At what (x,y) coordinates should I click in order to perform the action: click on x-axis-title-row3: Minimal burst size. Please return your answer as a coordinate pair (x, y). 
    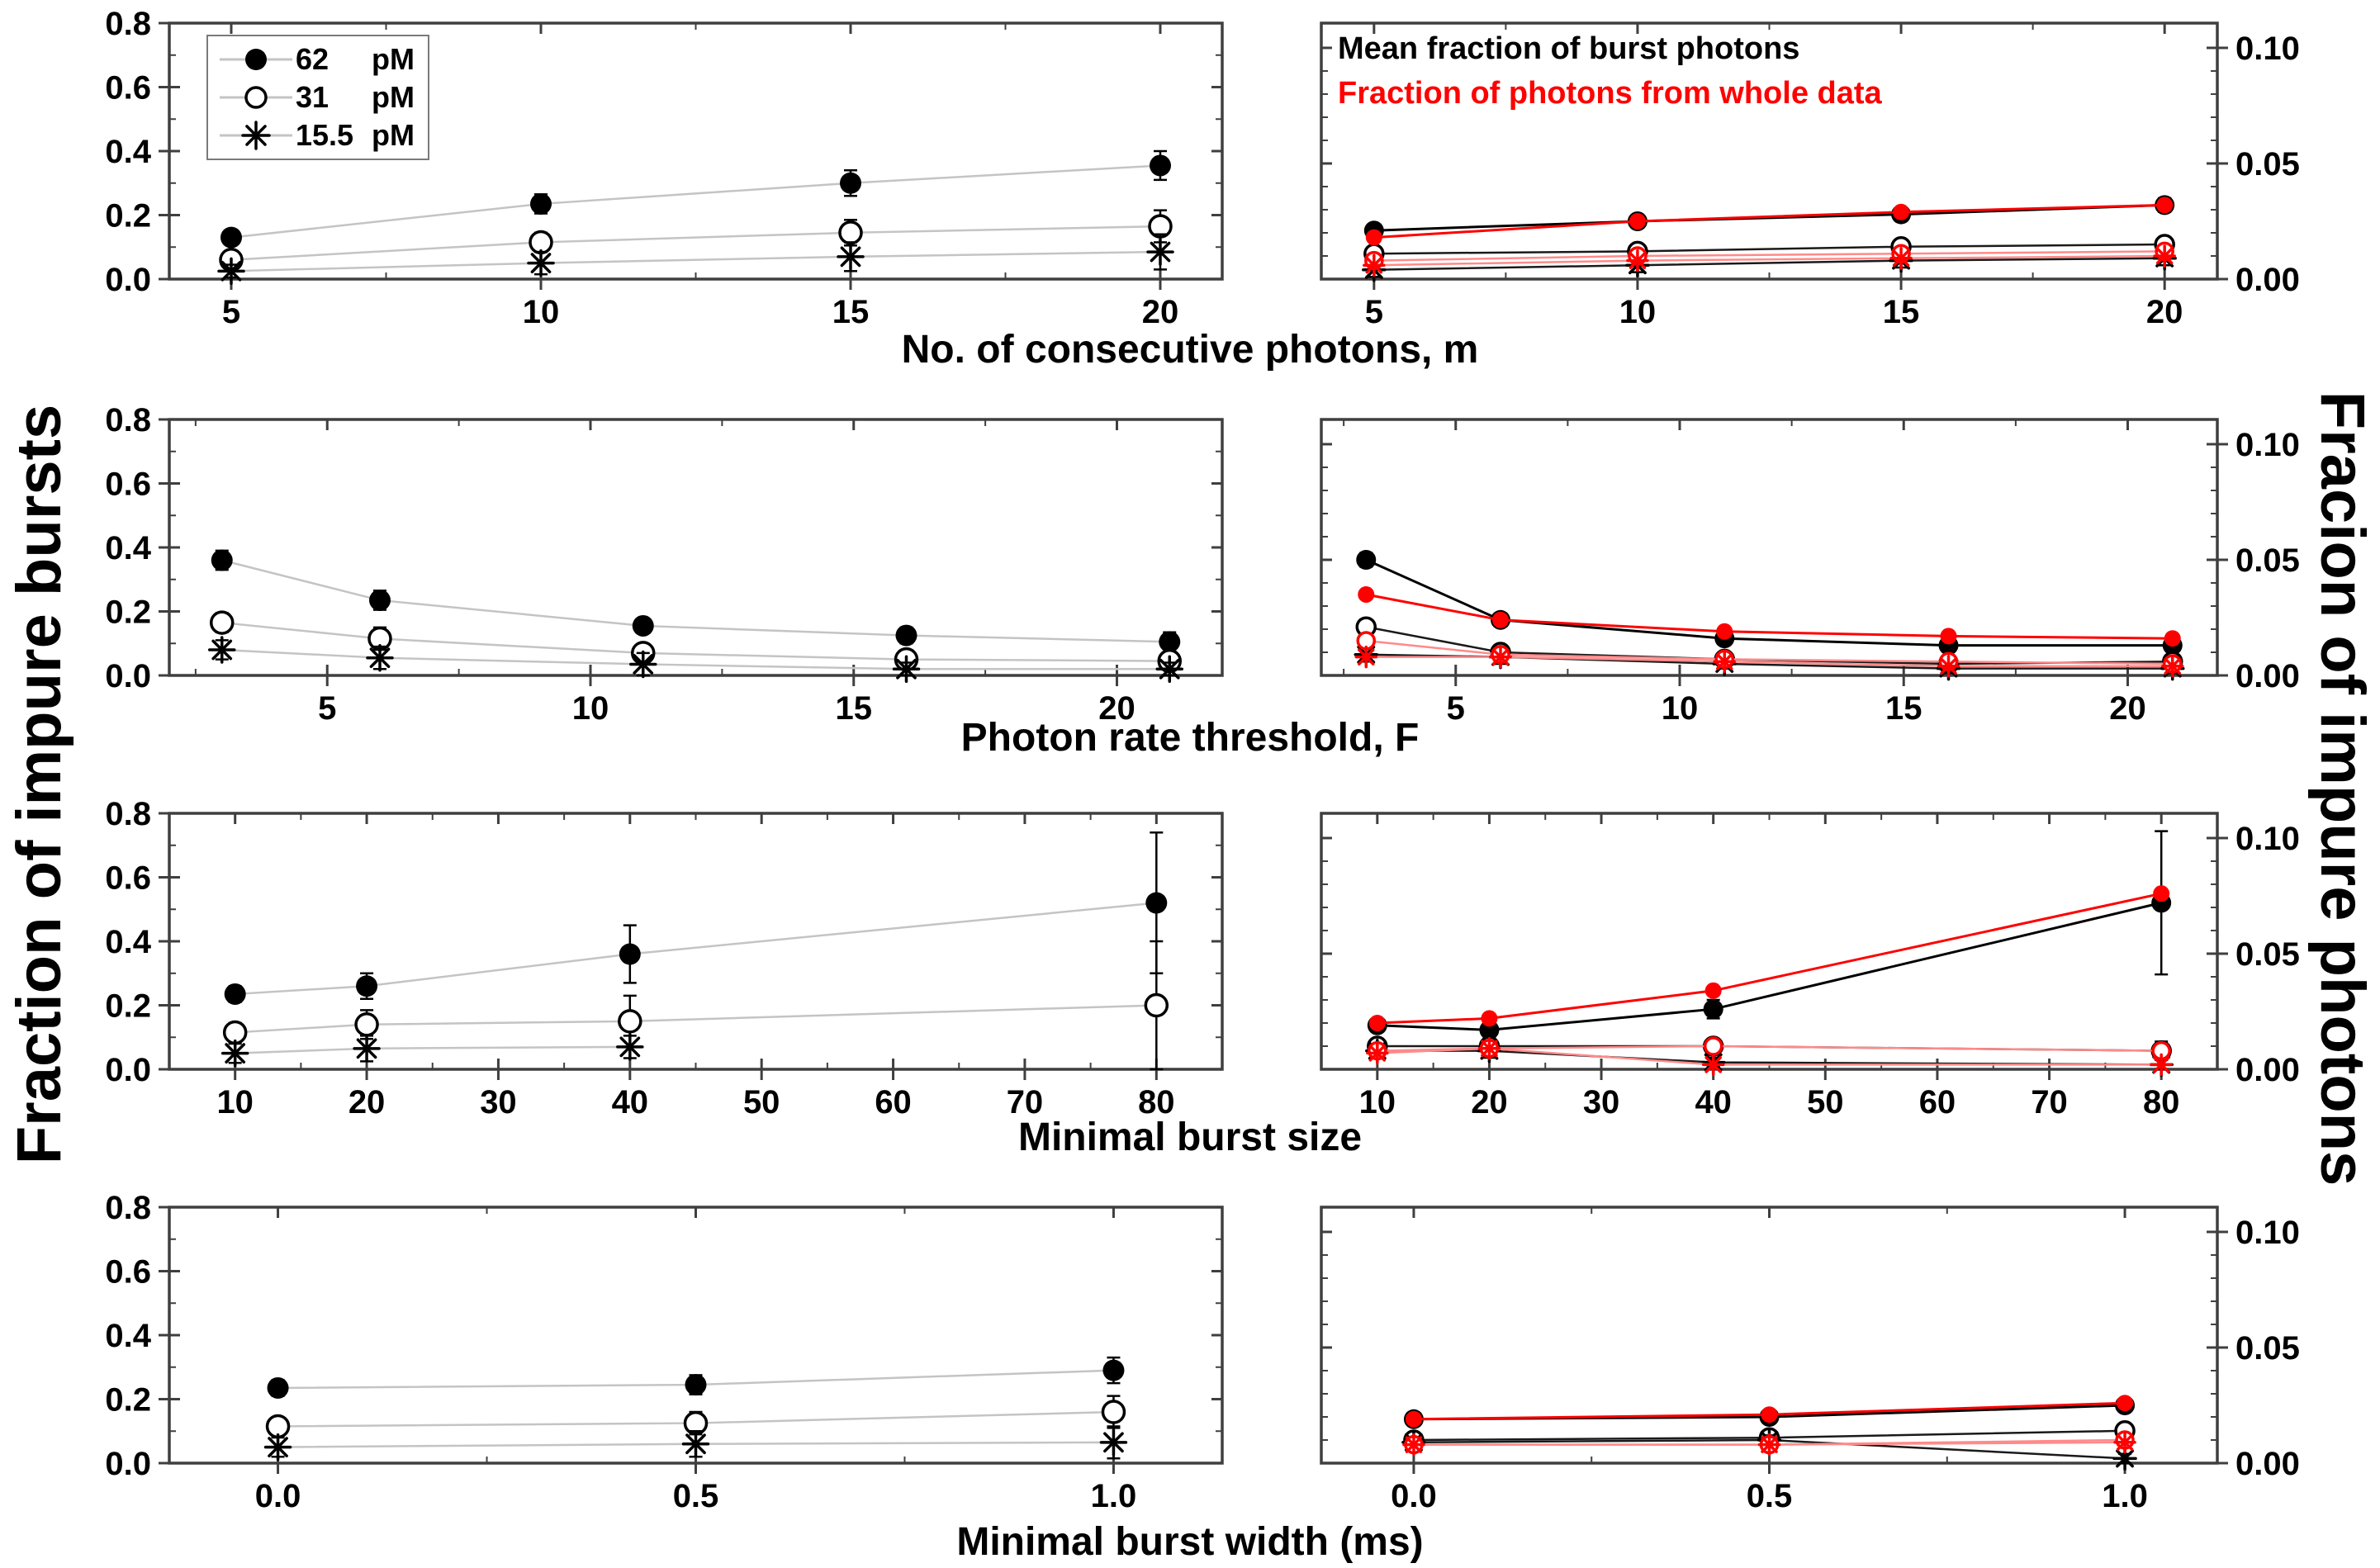
    Looking at the image, I should click on (1190, 1137).